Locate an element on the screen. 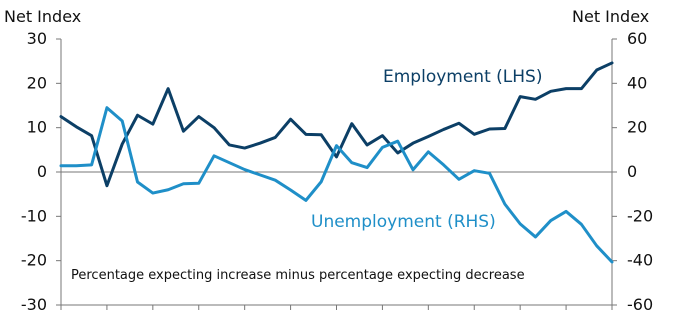  left-axis-tick-label: -20 is located at coordinates (34, 260).